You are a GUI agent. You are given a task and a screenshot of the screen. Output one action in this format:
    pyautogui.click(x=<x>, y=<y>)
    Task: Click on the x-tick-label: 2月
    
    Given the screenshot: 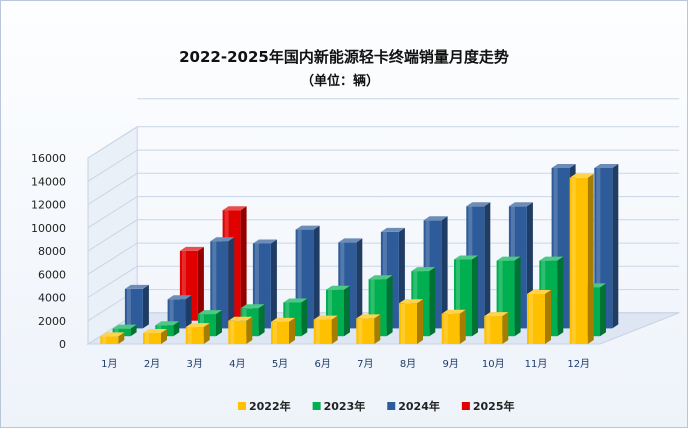 What is the action you would take?
    pyautogui.click(x=152, y=364)
    